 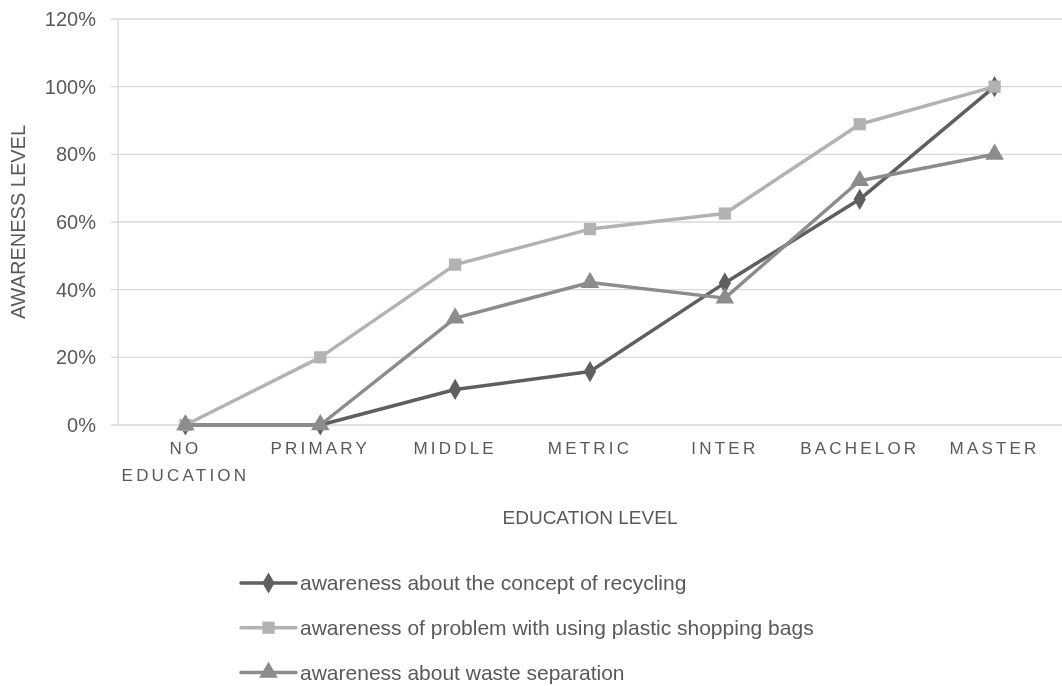 What do you see at coordinates (557, 628) in the screenshot?
I see `legend-label: awareness of problem with using plastic shopping bags` at bounding box center [557, 628].